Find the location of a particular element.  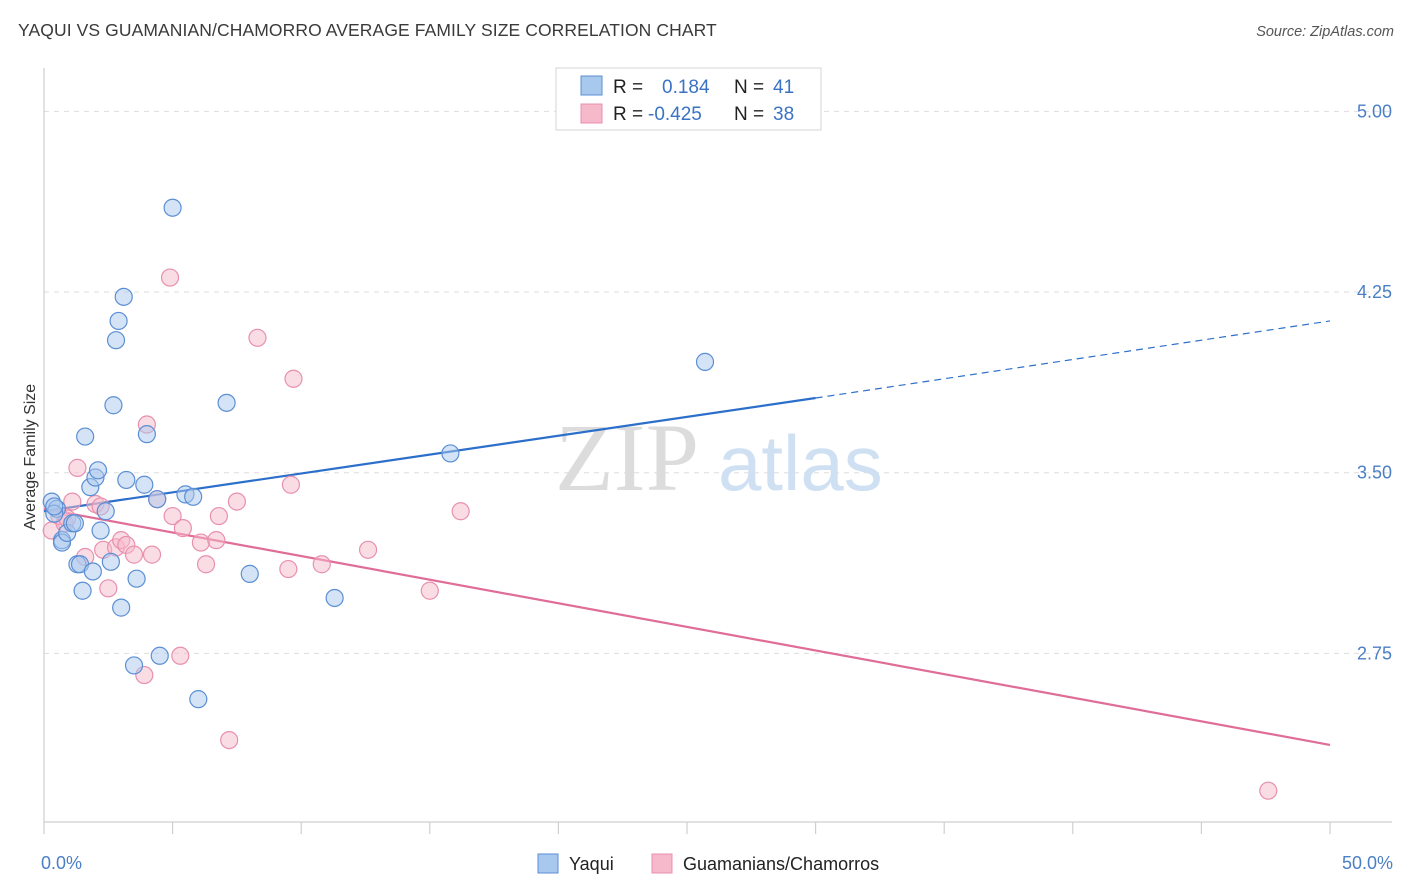

series-legend: Yaqui Guamanians/Chamorros is located at coordinates (708, 863).